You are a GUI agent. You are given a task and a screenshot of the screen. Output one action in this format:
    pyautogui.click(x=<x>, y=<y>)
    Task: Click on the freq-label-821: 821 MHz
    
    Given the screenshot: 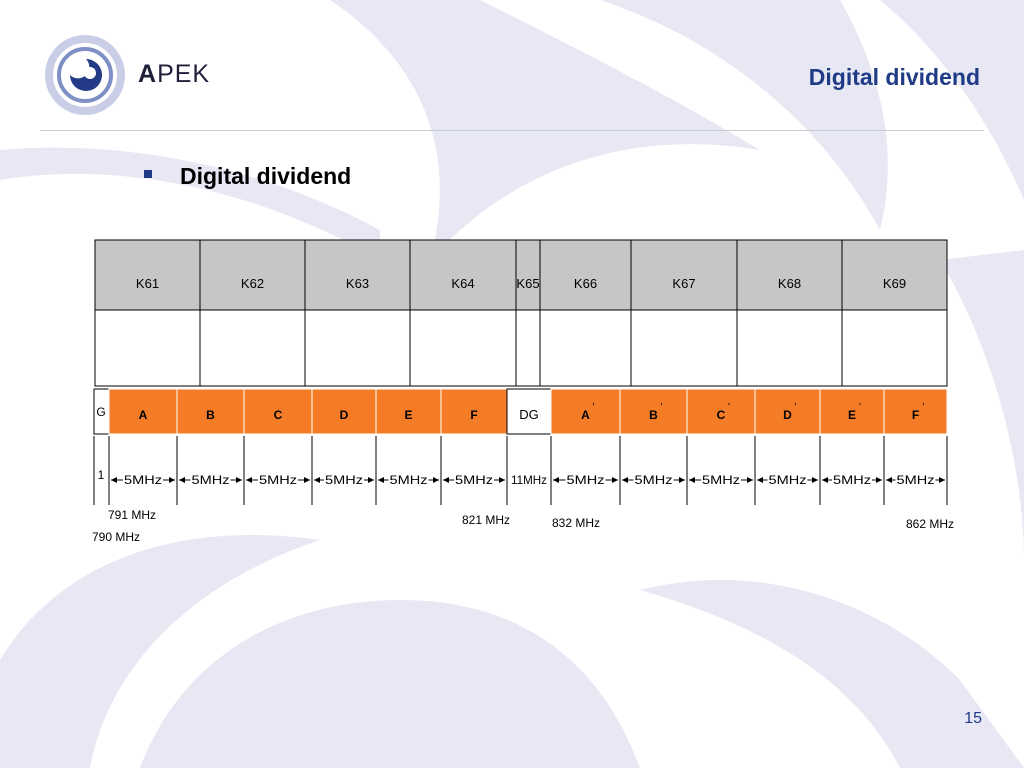 What is the action you would take?
    pyautogui.click(x=486, y=520)
    